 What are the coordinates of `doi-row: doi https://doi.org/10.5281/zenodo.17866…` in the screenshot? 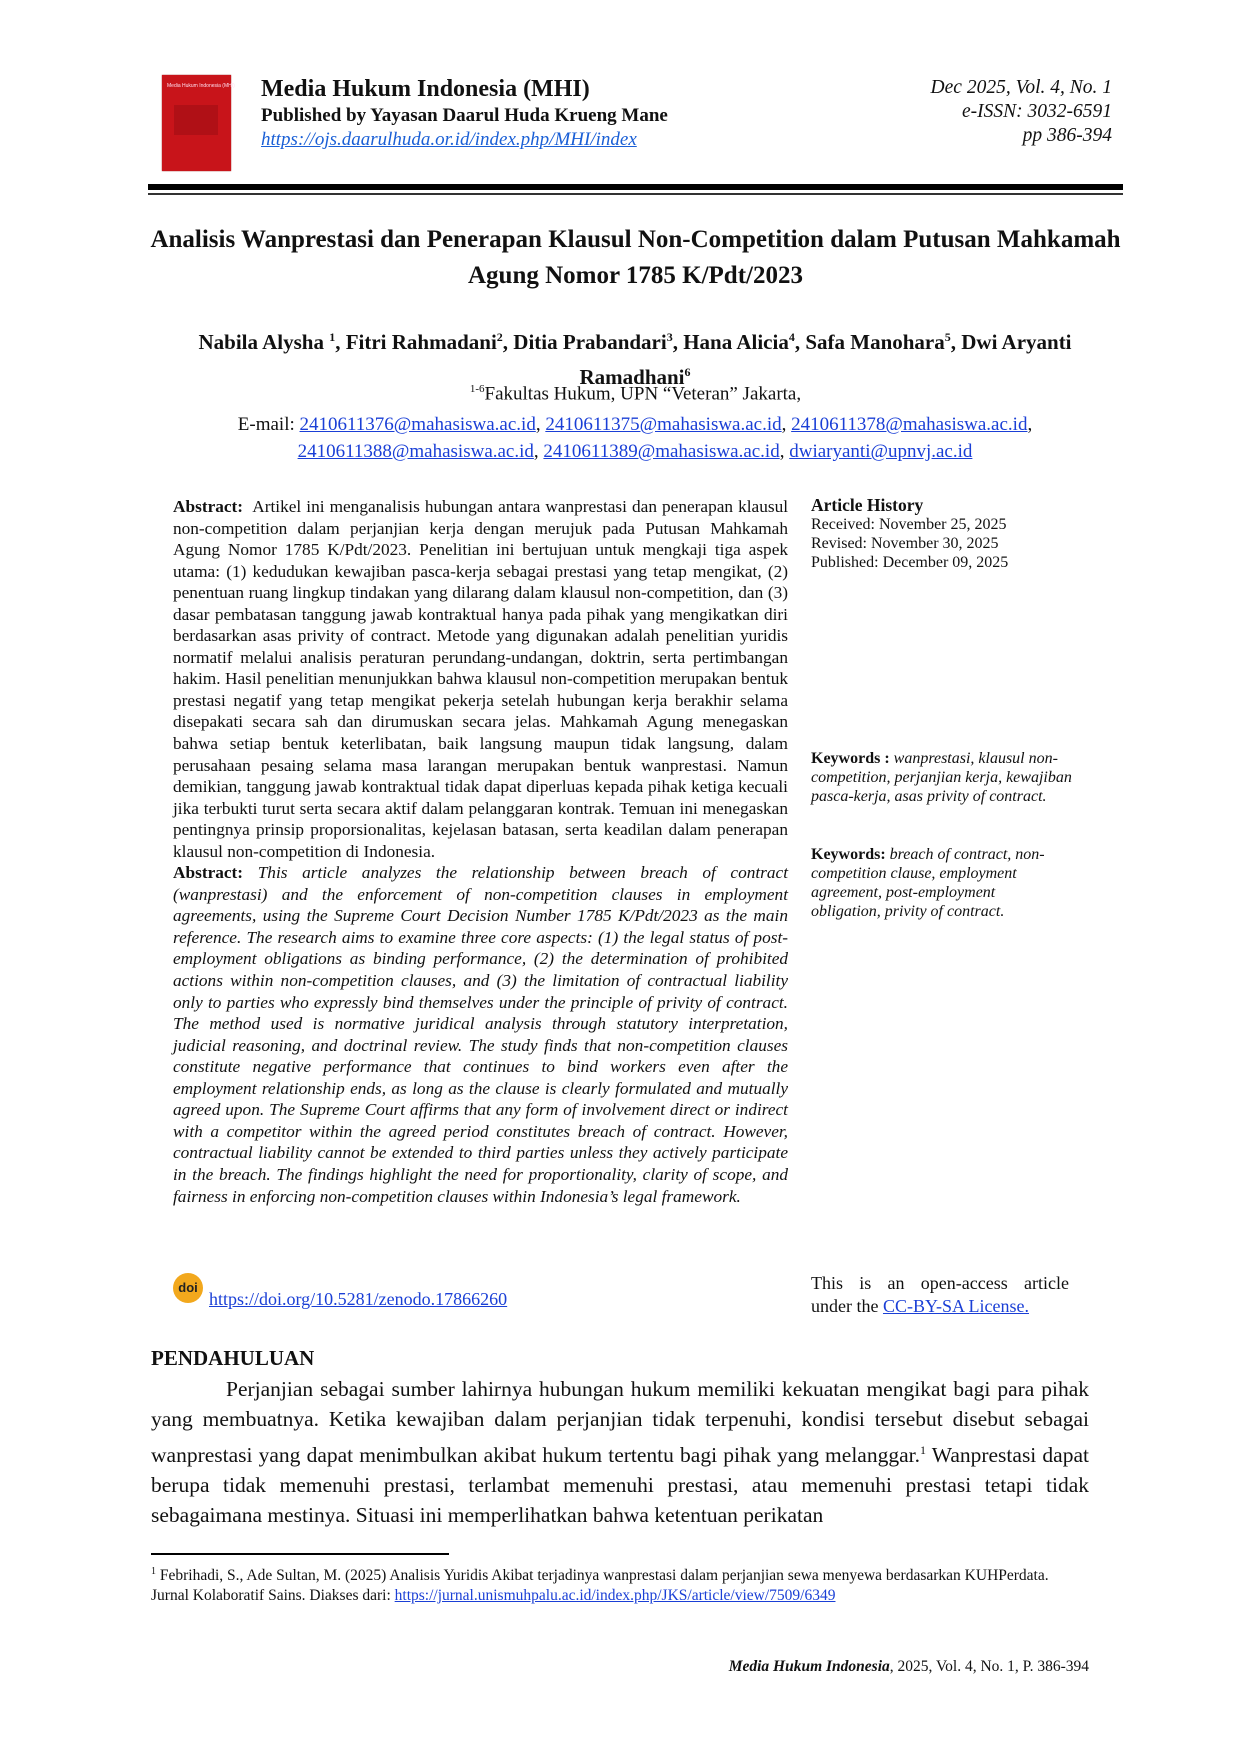 It's located at (340, 1291).